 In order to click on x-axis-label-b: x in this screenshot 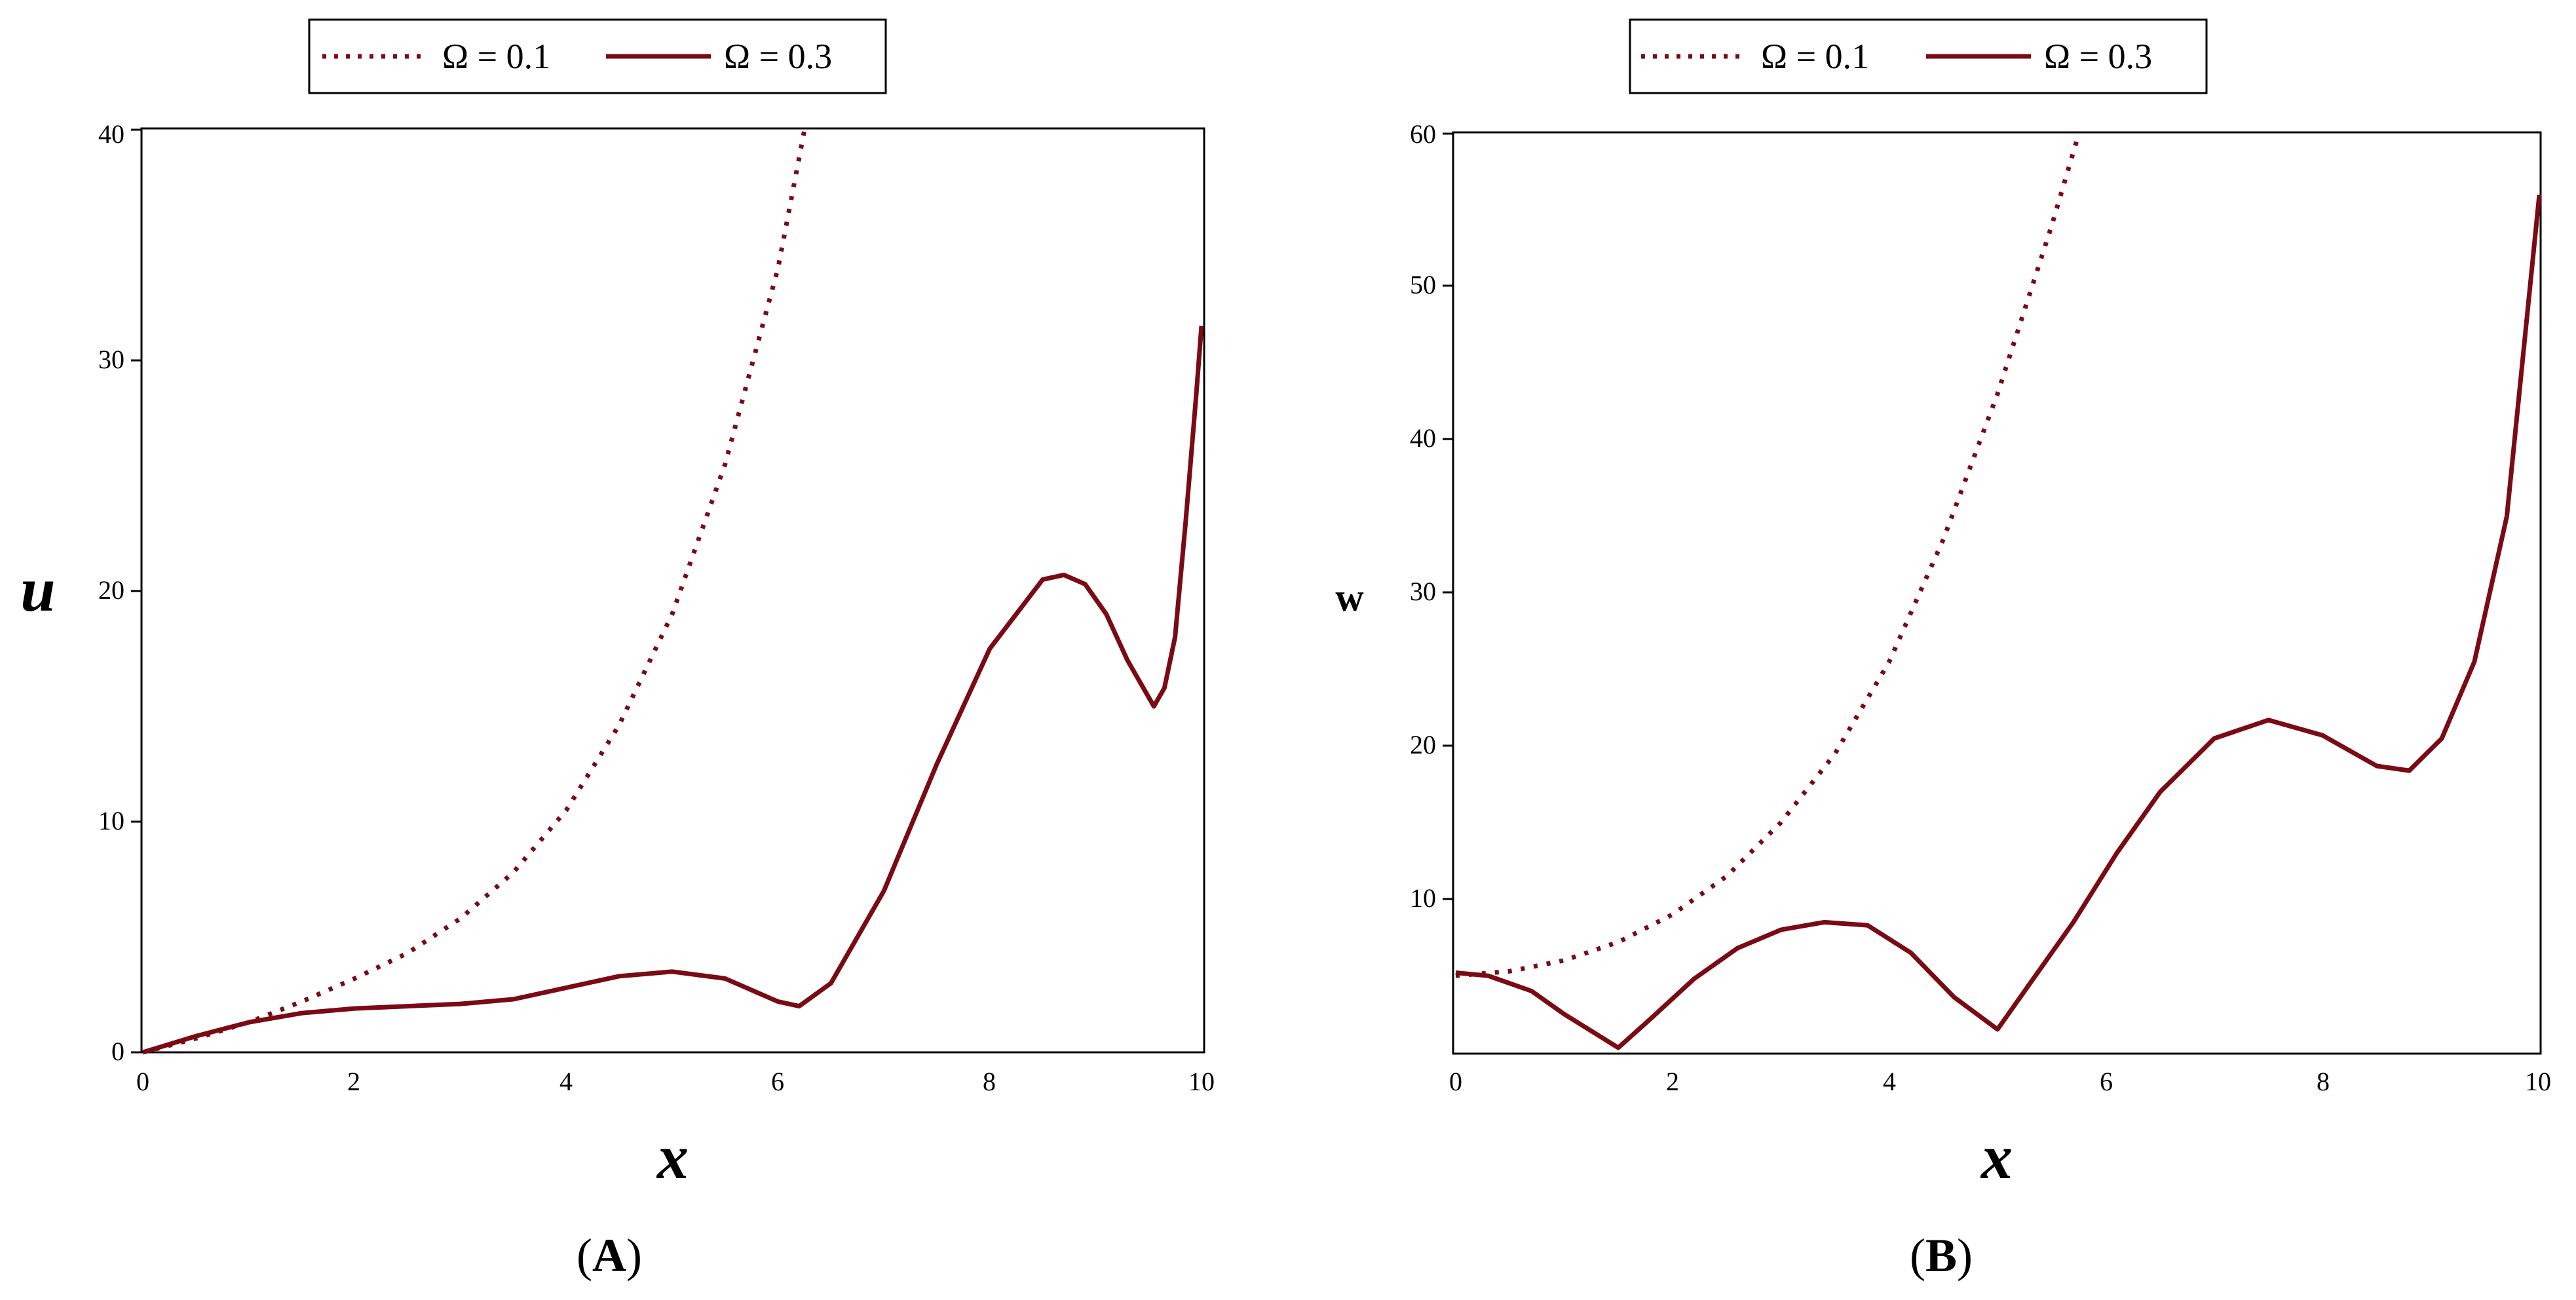, I will do `click(1996, 1157)`.